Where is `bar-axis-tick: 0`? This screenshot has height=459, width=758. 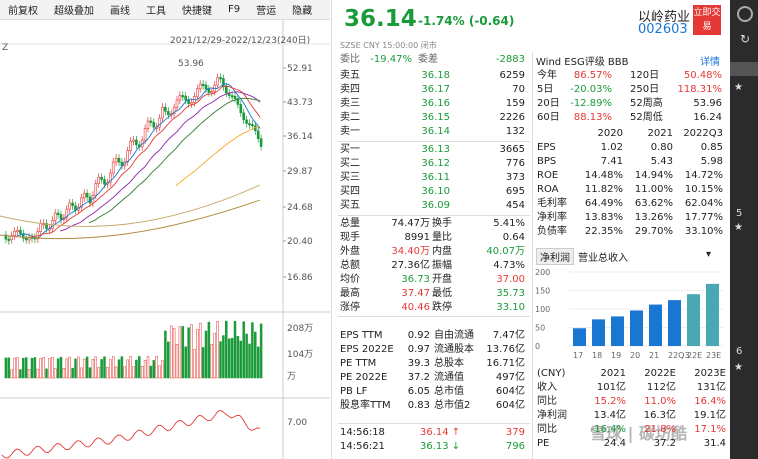
bar-axis-tick: 0 is located at coordinates (537, 346).